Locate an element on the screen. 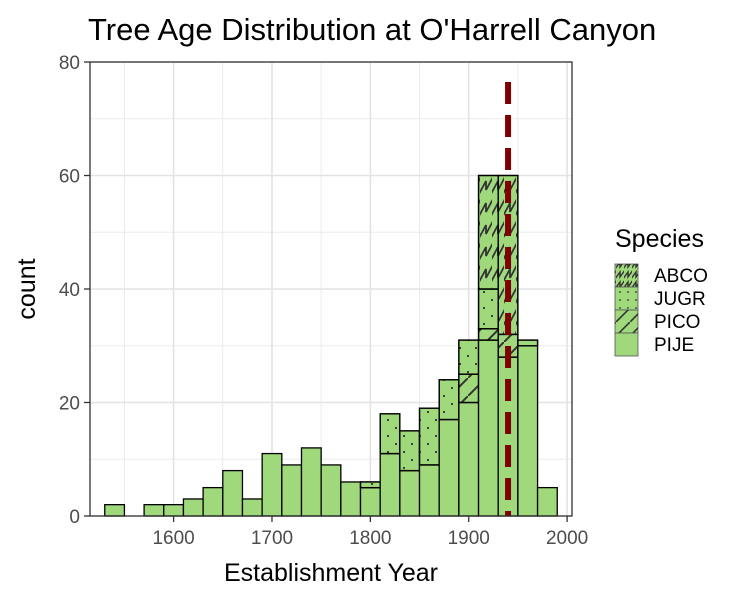  y-tick-label: 80 is located at coordinates (69, 63).